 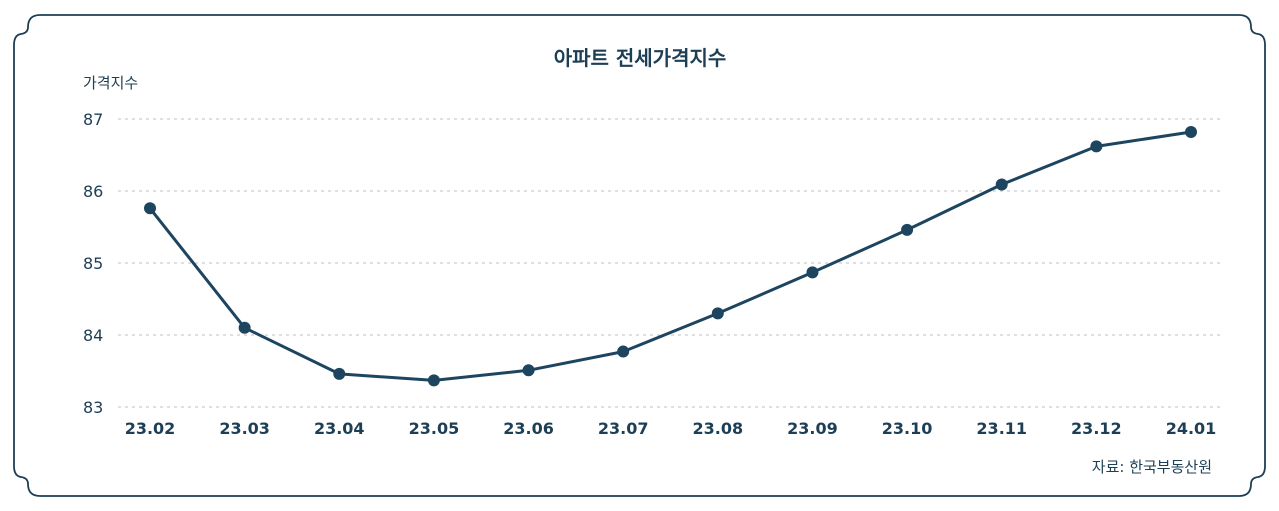 I want to click on y-tick-label: 86, so click(x=93, y=191).